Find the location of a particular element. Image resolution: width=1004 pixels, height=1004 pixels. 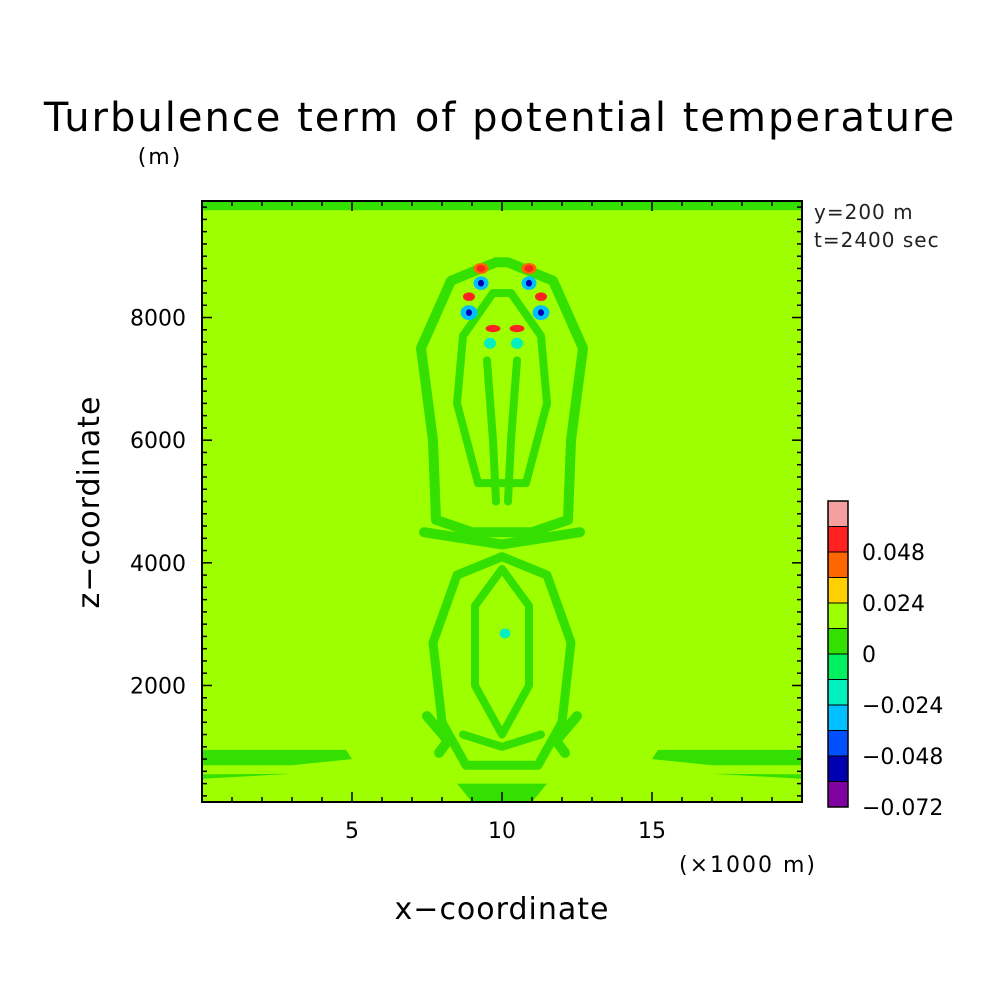

colorbar-label: −0.024 is located at coordinates (902, 706).